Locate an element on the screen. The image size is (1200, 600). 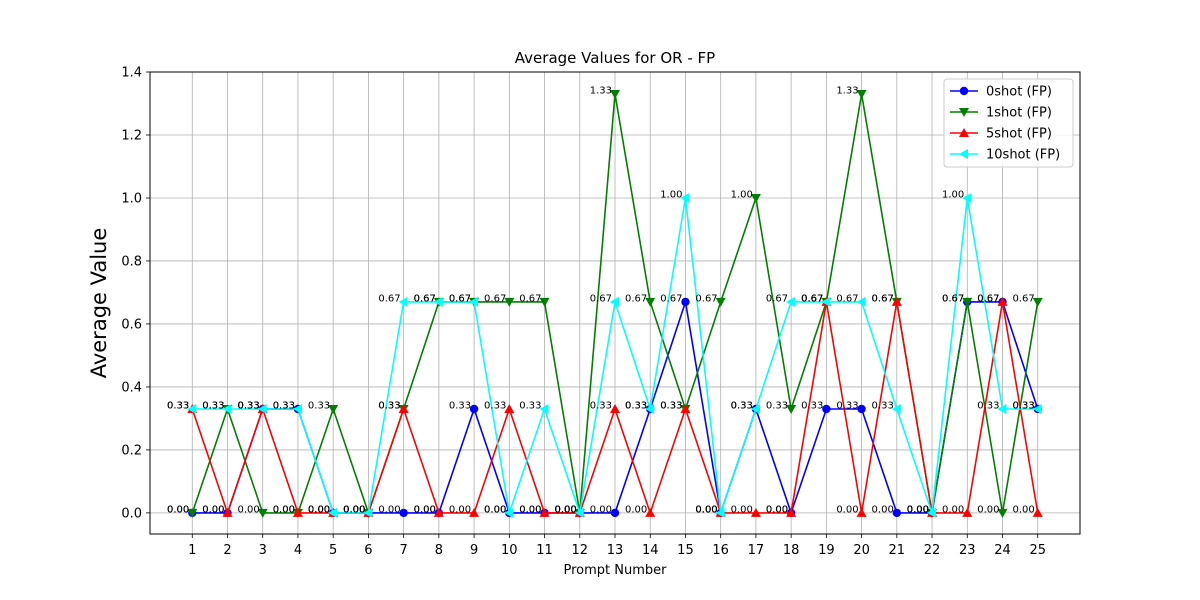
legend-label: 0shot (FP) is located at coordinates (1019, 92).